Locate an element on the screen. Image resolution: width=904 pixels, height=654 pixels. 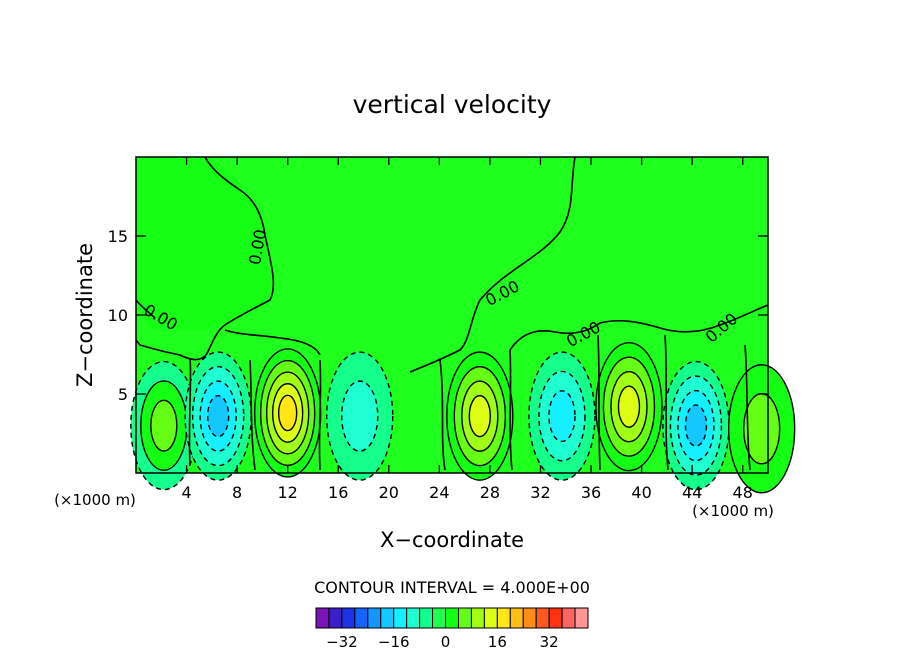
y-axis-label: Z−coordinate is located at coordinates (85, 315).